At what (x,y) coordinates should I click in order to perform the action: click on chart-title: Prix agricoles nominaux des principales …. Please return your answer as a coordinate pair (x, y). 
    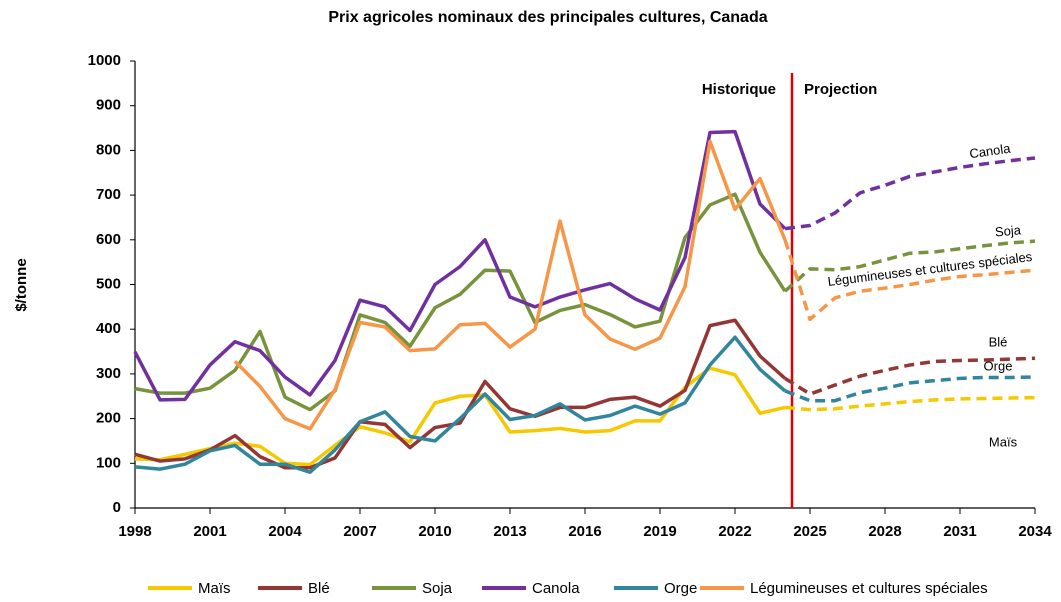
    Looking at the image, I should click on (547, 17).